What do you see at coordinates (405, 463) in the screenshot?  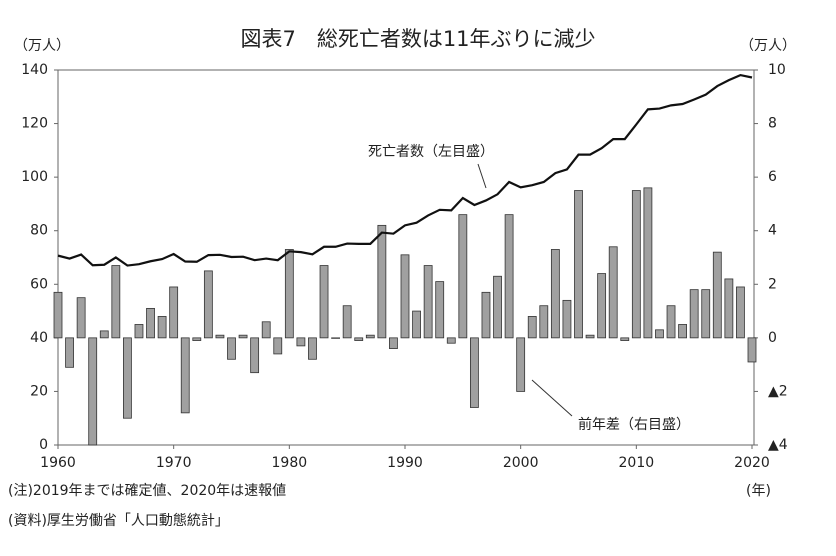 I see `x-tick-label: 1990` at bounding box center [405, 463].